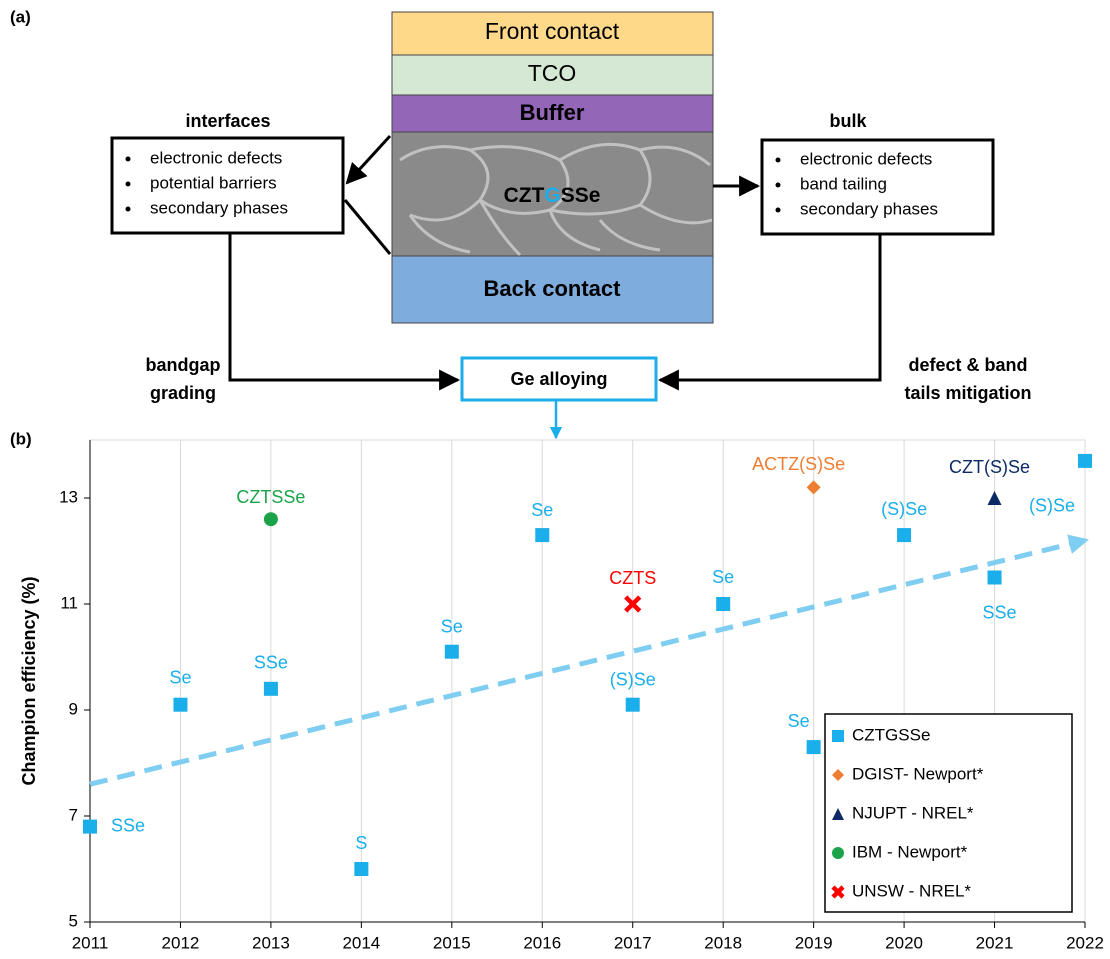 The image size is (1110, 959). I want to click on interfaces-box, so click(227, 185).